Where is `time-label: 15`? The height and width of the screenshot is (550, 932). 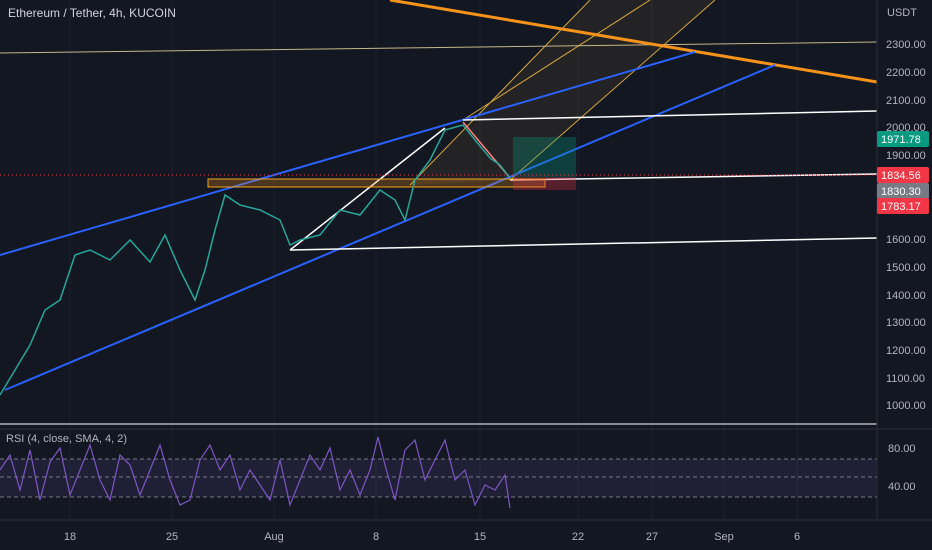 time-label: 15 is located at coordinates (480, 537).